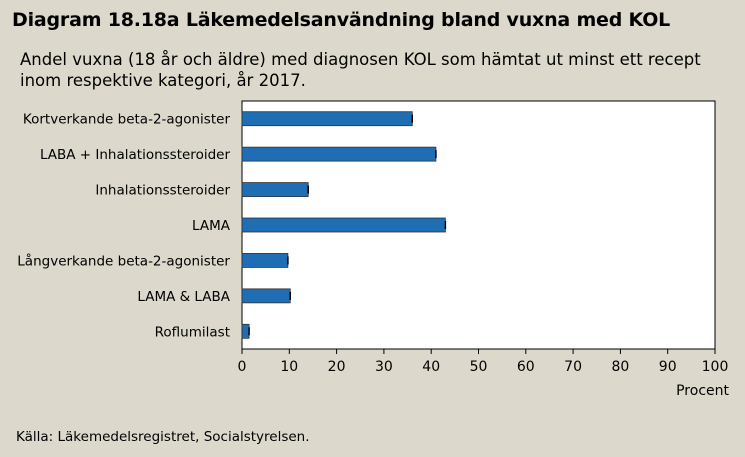 The height and width of the screenshot is (457, 745). I want to click on x-tick-label: 80, so click(620, 367).